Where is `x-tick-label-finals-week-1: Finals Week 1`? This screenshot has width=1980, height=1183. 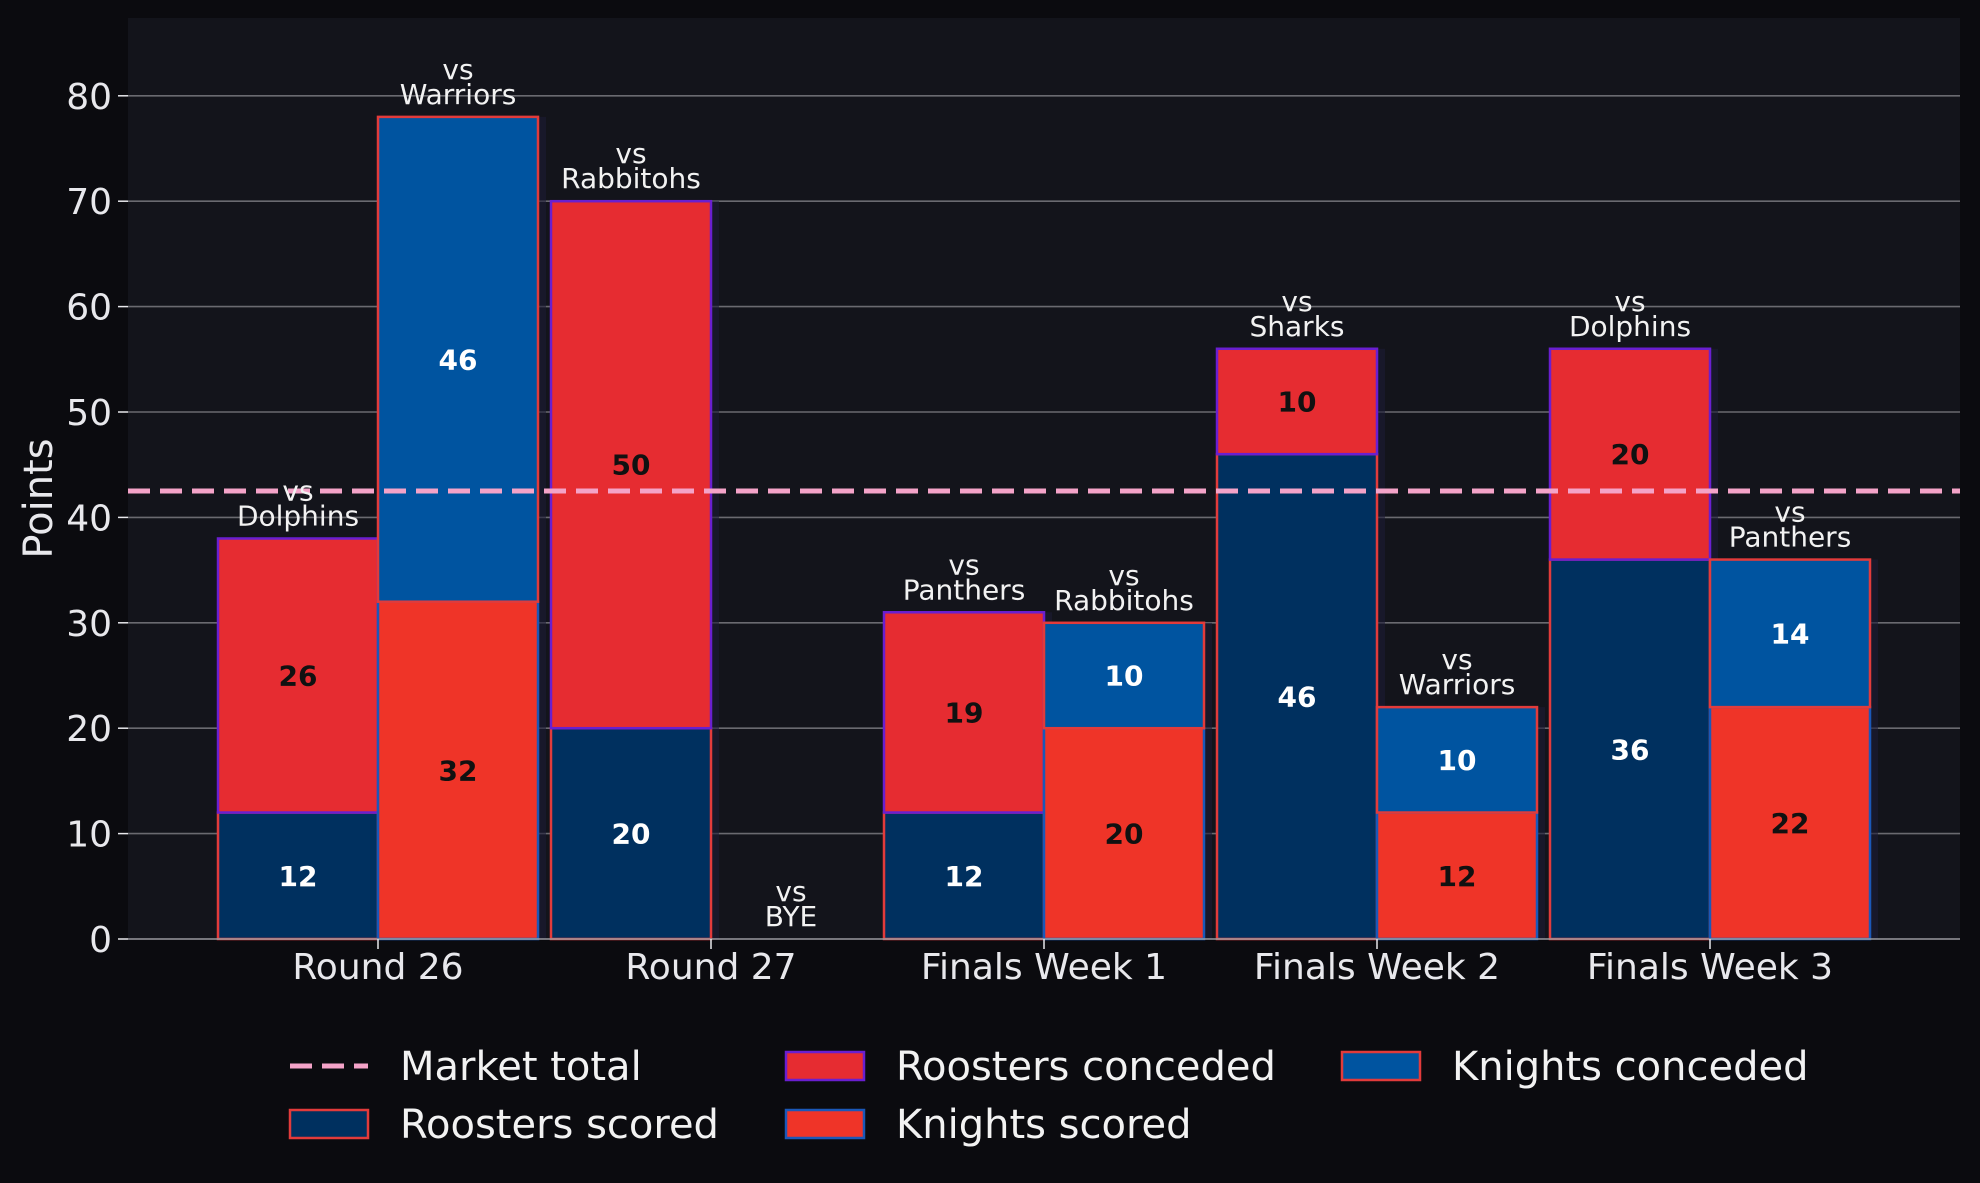
x-tick-label-finals-week-1: Finals Week 1 is located at coordinates (1044, 967).